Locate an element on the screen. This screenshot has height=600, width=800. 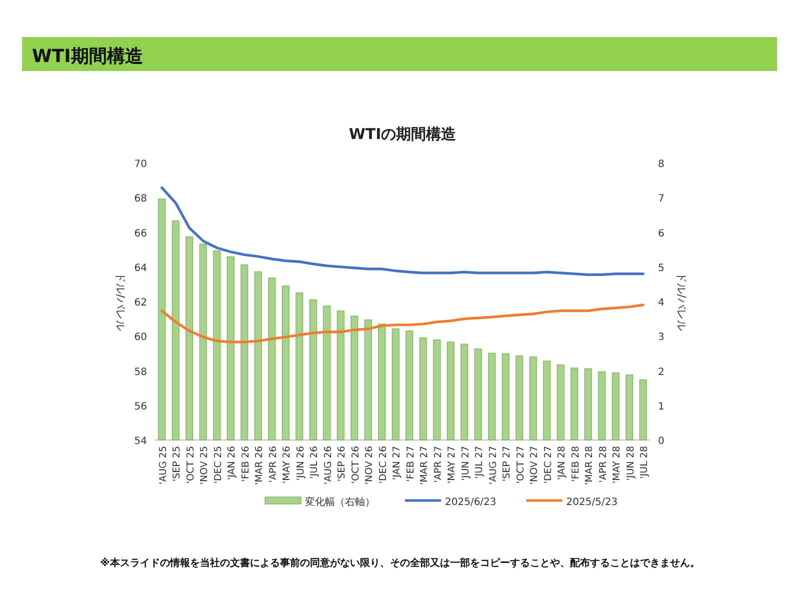
x-tick-label: 'OCT 27 is located at coordinates (520, 465).